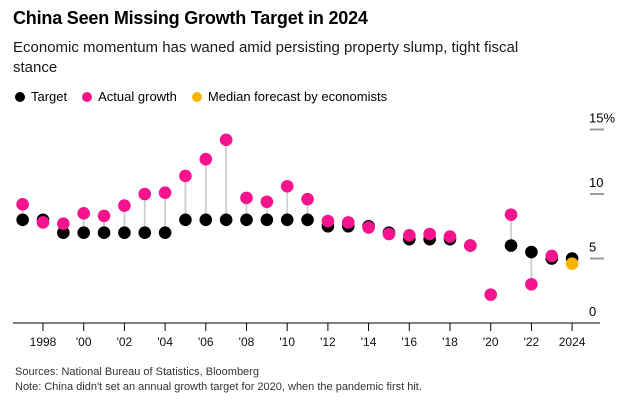  Describe the element at coordinates (165, 342) in the screenshot. I see `x-tick-label: '04` at that location.